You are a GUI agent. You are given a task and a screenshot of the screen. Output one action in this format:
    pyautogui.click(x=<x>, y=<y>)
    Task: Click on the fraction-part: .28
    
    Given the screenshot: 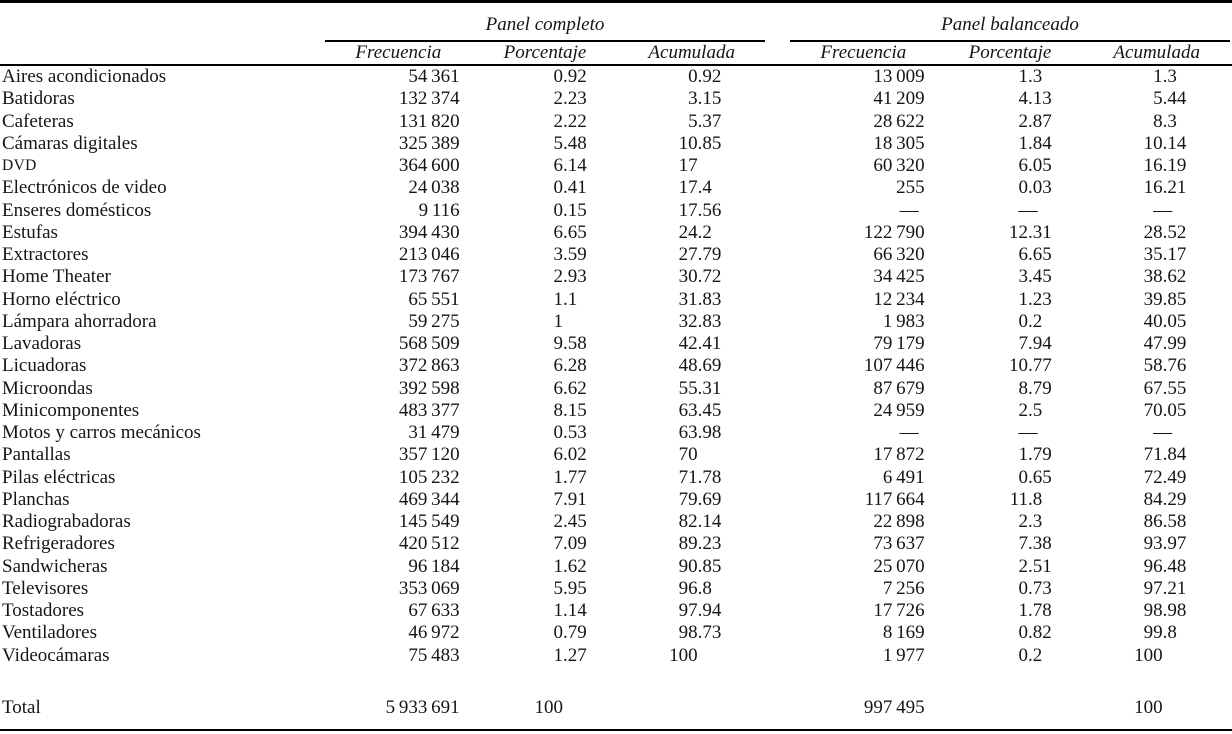 What is the action you would take?
    pyautogui.click(x=575, y=366)
    